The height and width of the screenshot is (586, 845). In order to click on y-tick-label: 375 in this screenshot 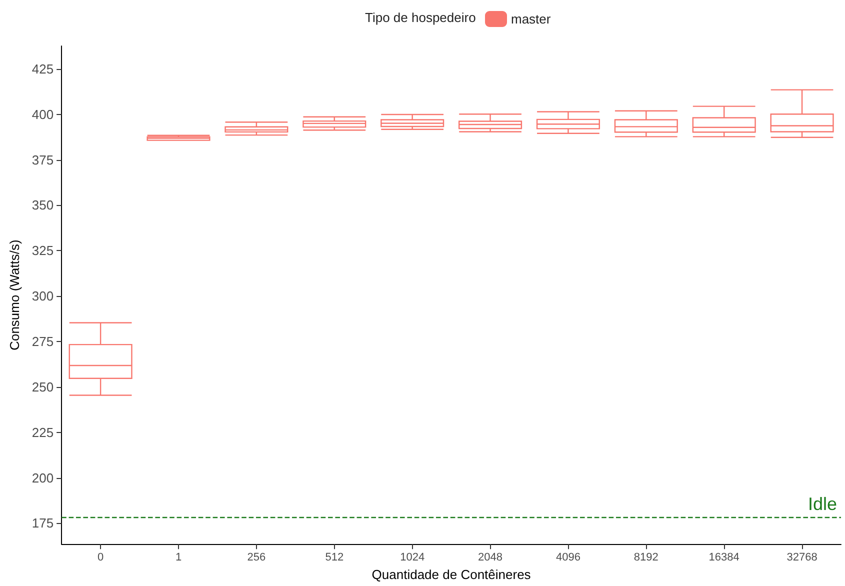, I will do `click(43, 160)`.